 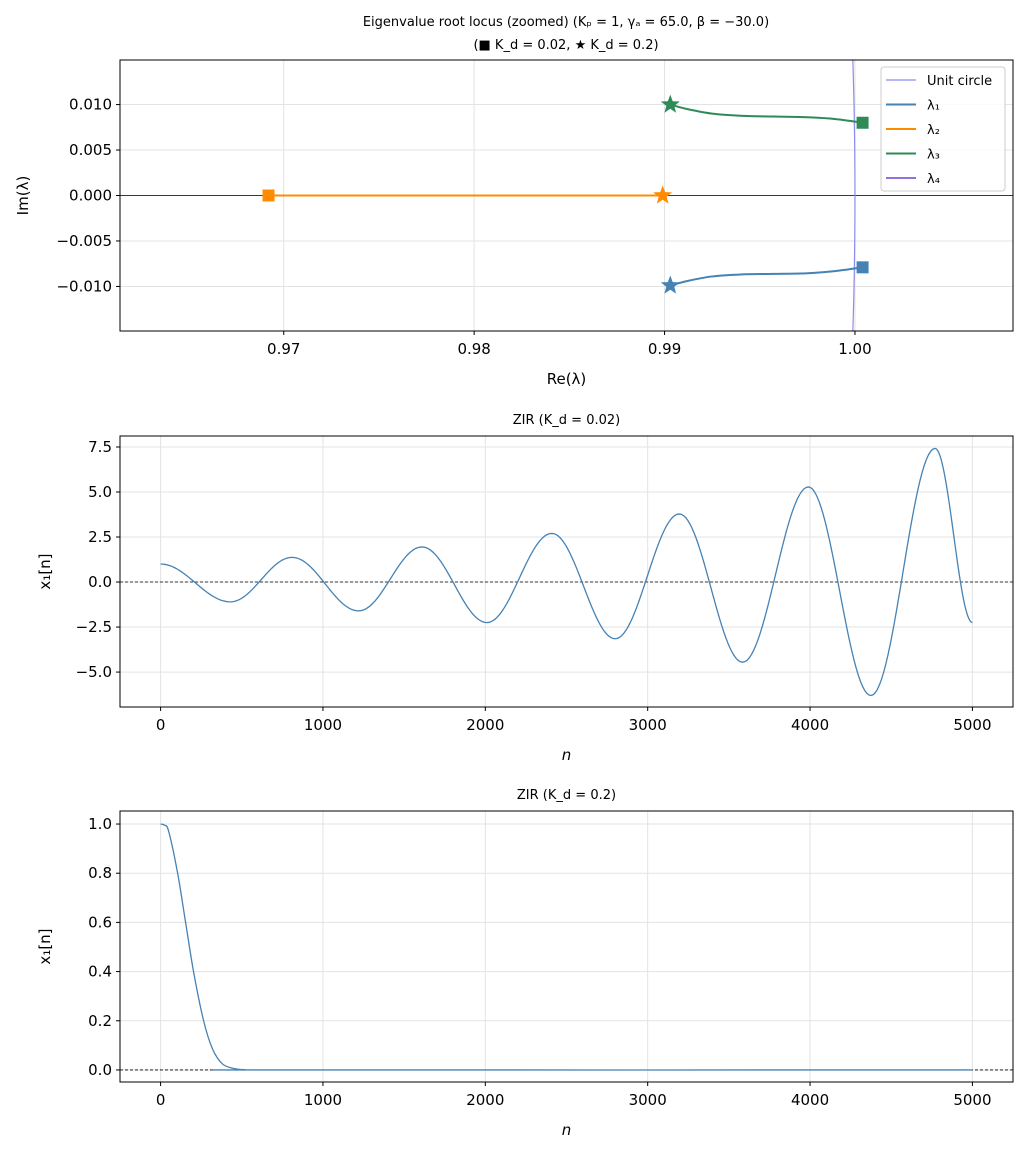 I want to click on chart-title: ZIR (K_d = 0.2), so click(x=566, y=795).